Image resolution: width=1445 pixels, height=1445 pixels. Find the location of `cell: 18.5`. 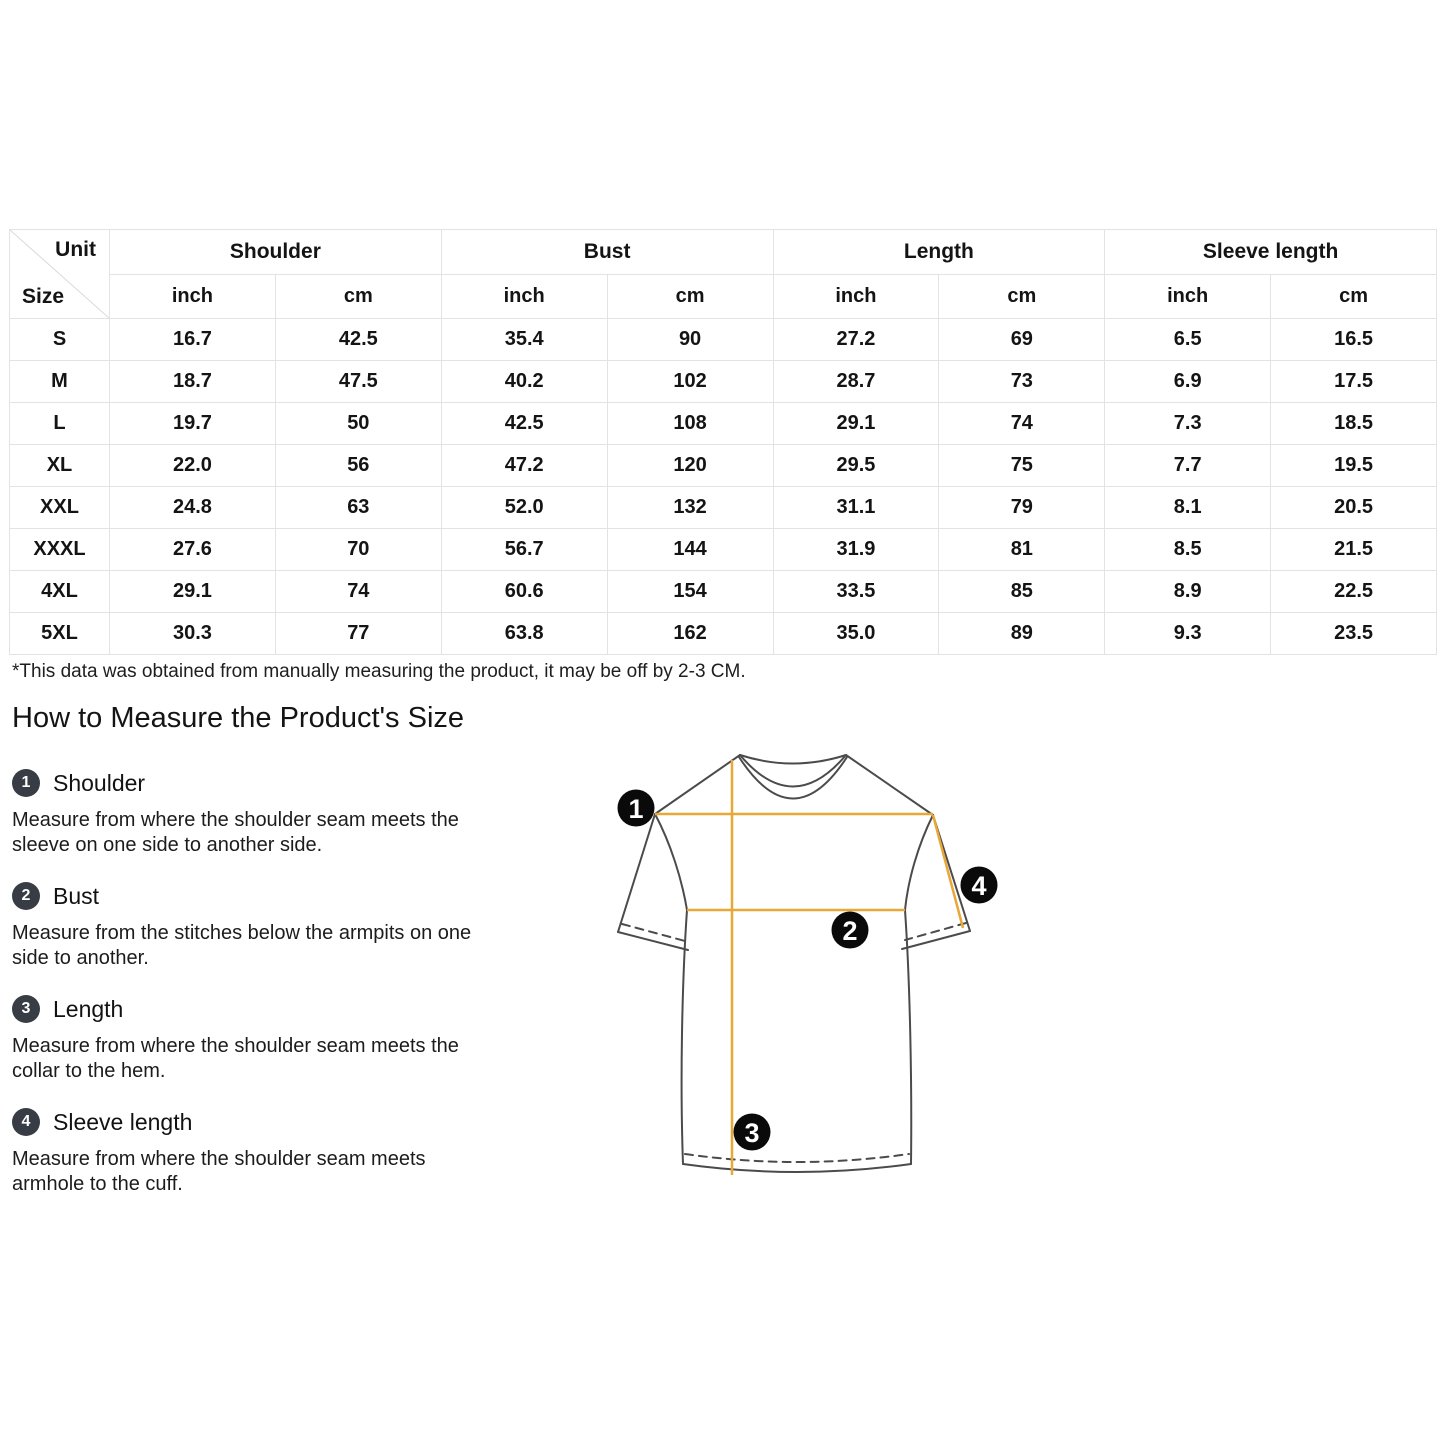

cell: 18.5 is located at coordinates (1353, 423).